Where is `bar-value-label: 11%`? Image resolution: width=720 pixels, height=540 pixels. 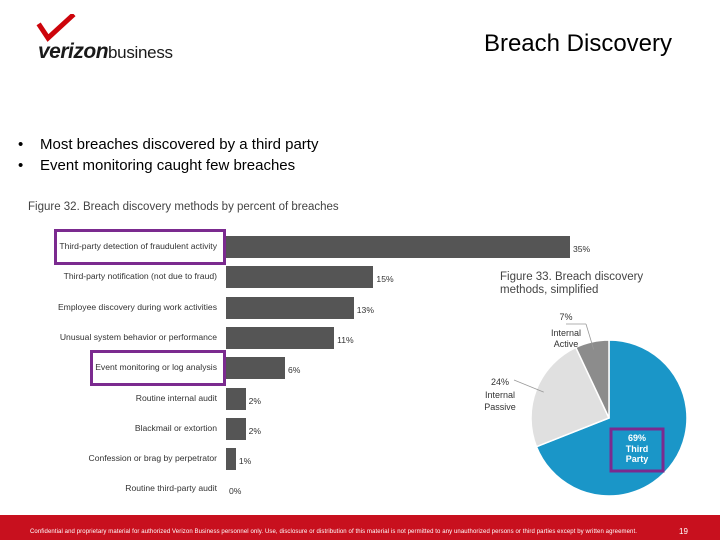 bar-value-label: 11% is located at coordinates (345, 339).